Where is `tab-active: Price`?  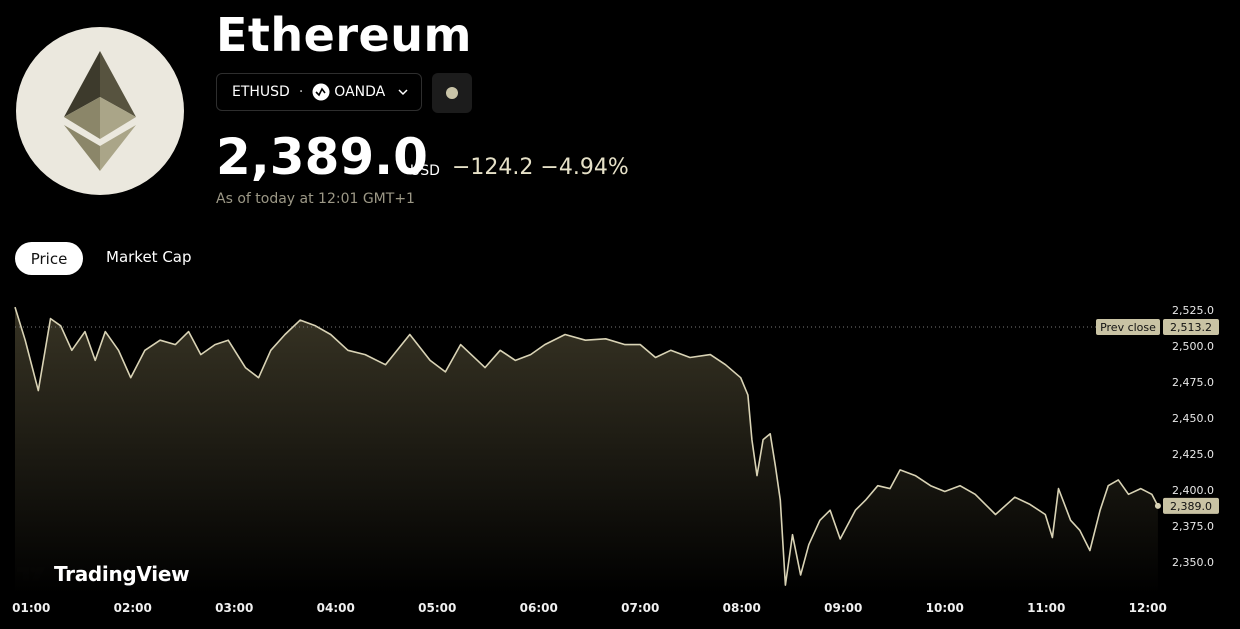
tab-active: Price is located at coordinates (49, 258).